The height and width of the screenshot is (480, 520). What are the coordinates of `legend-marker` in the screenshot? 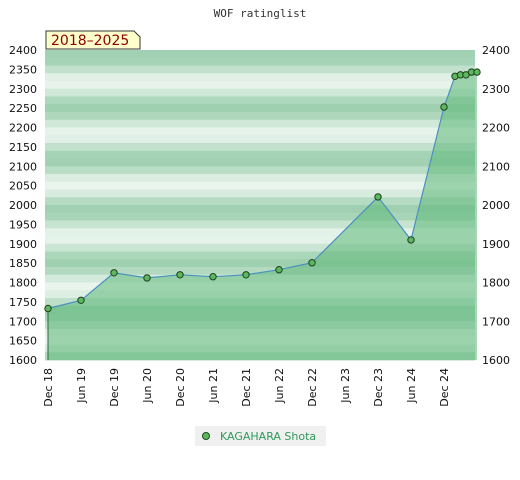 It's located at (206, 436).